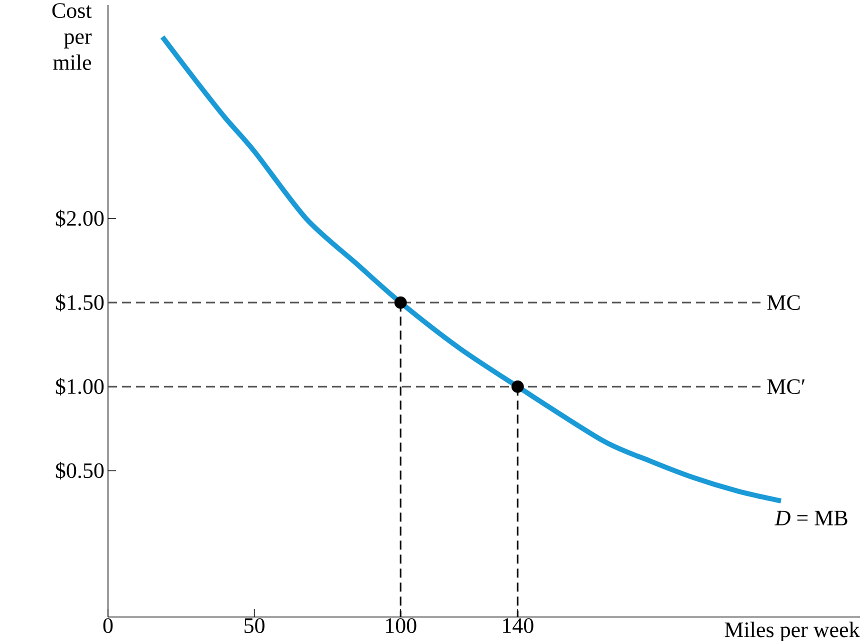 The width and height of the screenshot is (867, 641). I want to click on x-tick-label: 140, so click(518, 626).